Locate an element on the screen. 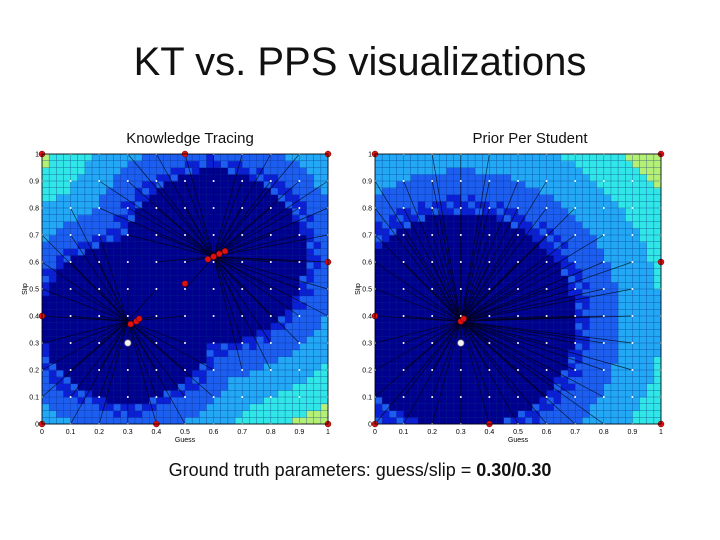 Image resolution: width=720 pixels, height=540 pixels. y-tick-label: 0.9 is located at coordinates (367, 182).